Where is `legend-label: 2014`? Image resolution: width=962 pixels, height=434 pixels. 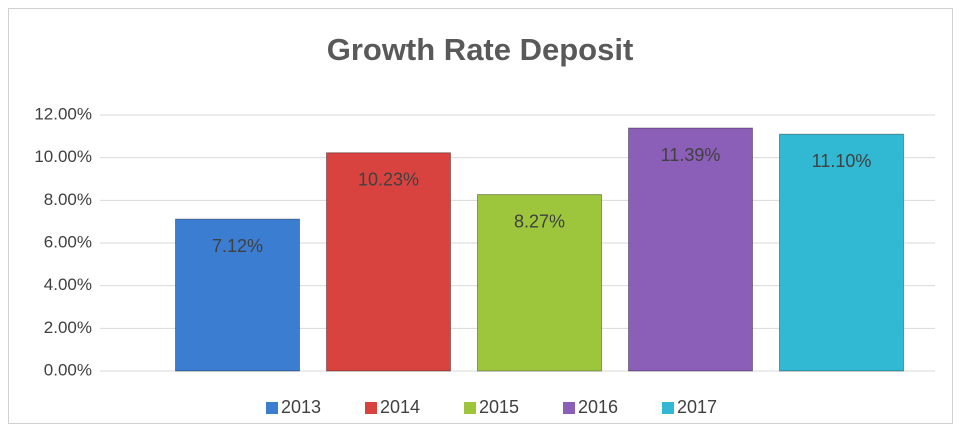 legend-label: 2014 is located at coordinates (400, 407).